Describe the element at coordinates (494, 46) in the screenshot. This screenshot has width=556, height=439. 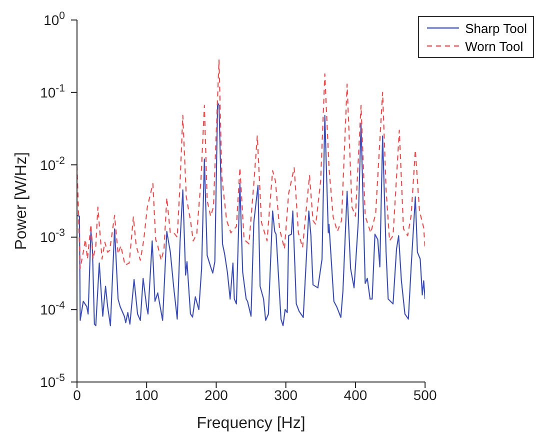
I see `legend-label: Worn Tool` at that location.